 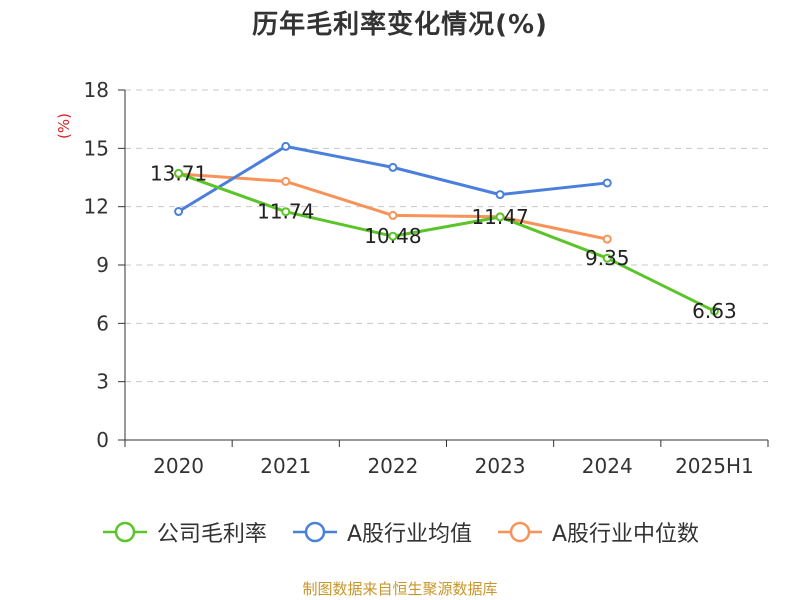 What do you see at coordinates (178, 466) in the screenshot?
I see `x-tick-label: 2020` at bounding box center [178, 466].